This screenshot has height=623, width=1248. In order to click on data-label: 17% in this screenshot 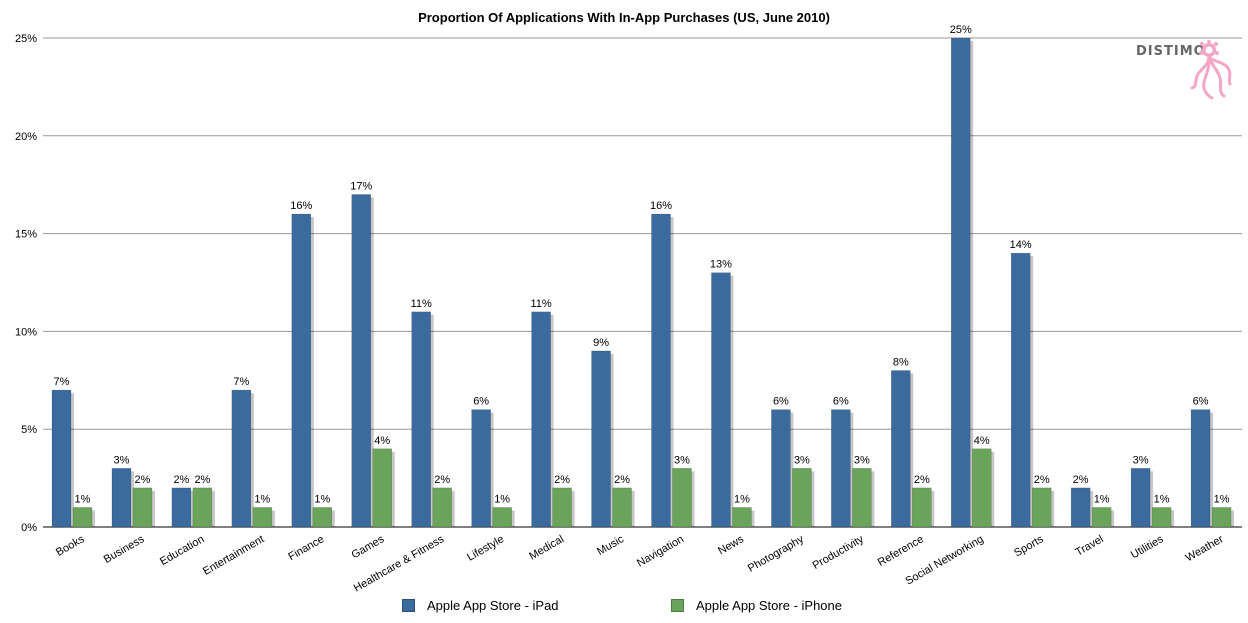, I will do `click(361, 186)`.